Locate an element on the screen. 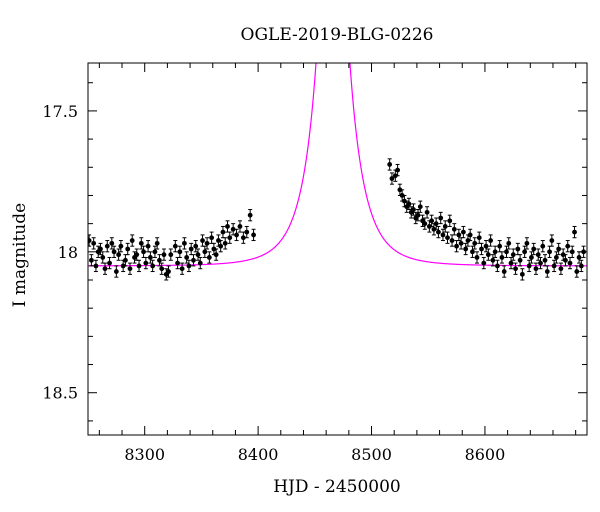 The width and height of the screenshot is (600, 512). y-axis-label: I magnitude is located at coordinates (20, 255).